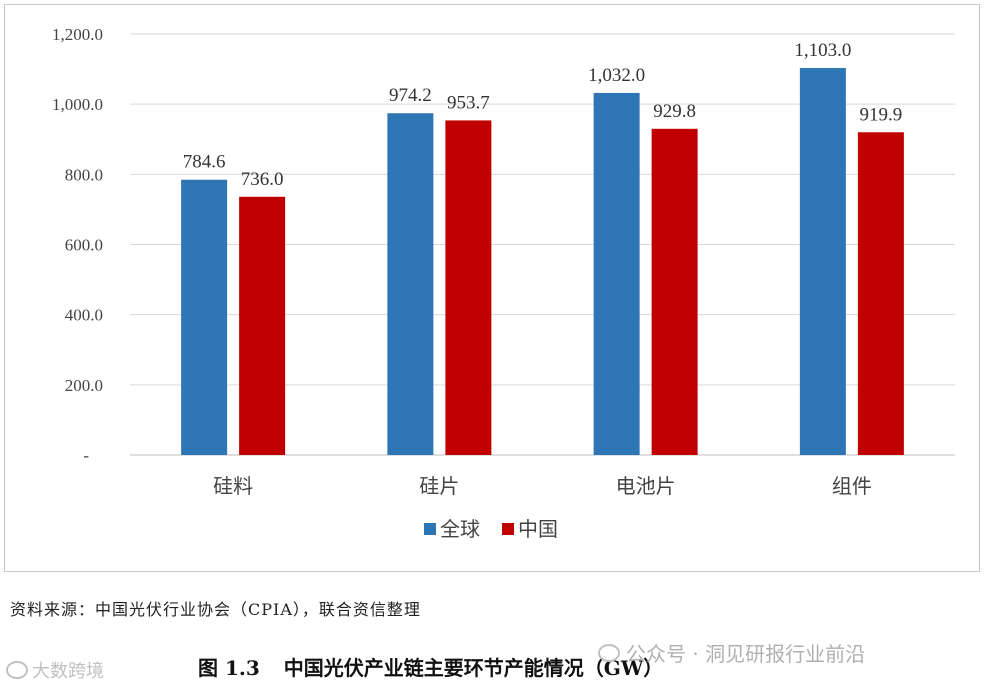  What do you see at coordinates (86, 455) in the screenshot?
I see `y-tick-label: -` at bounding box center [86, 455].